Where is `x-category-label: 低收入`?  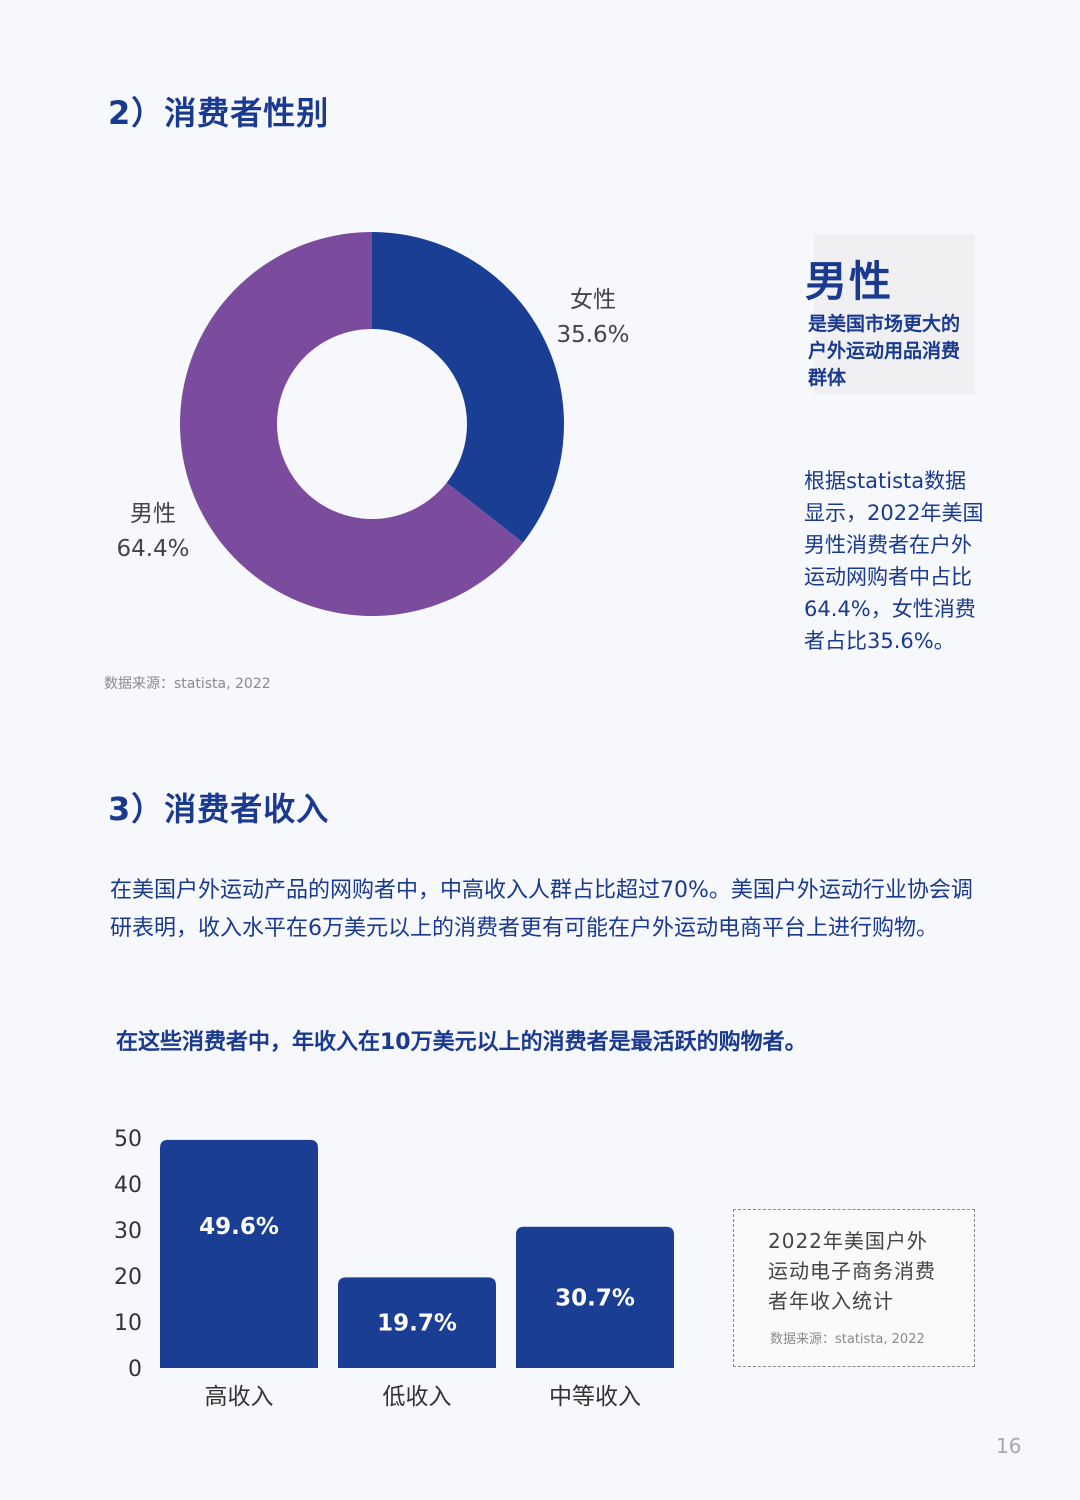
x-category-label: 低收入 is located at coordinates (417, 1397).